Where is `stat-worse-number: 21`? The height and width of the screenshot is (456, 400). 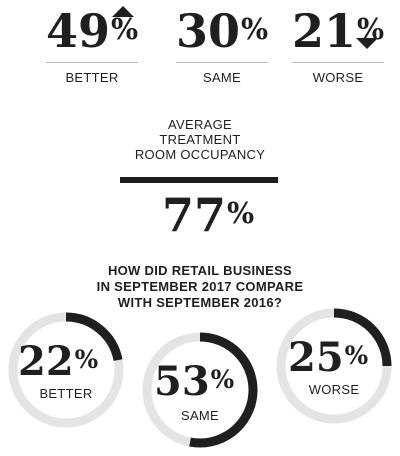 stat-worse-number: 21 is located at coordinates (324, 31).